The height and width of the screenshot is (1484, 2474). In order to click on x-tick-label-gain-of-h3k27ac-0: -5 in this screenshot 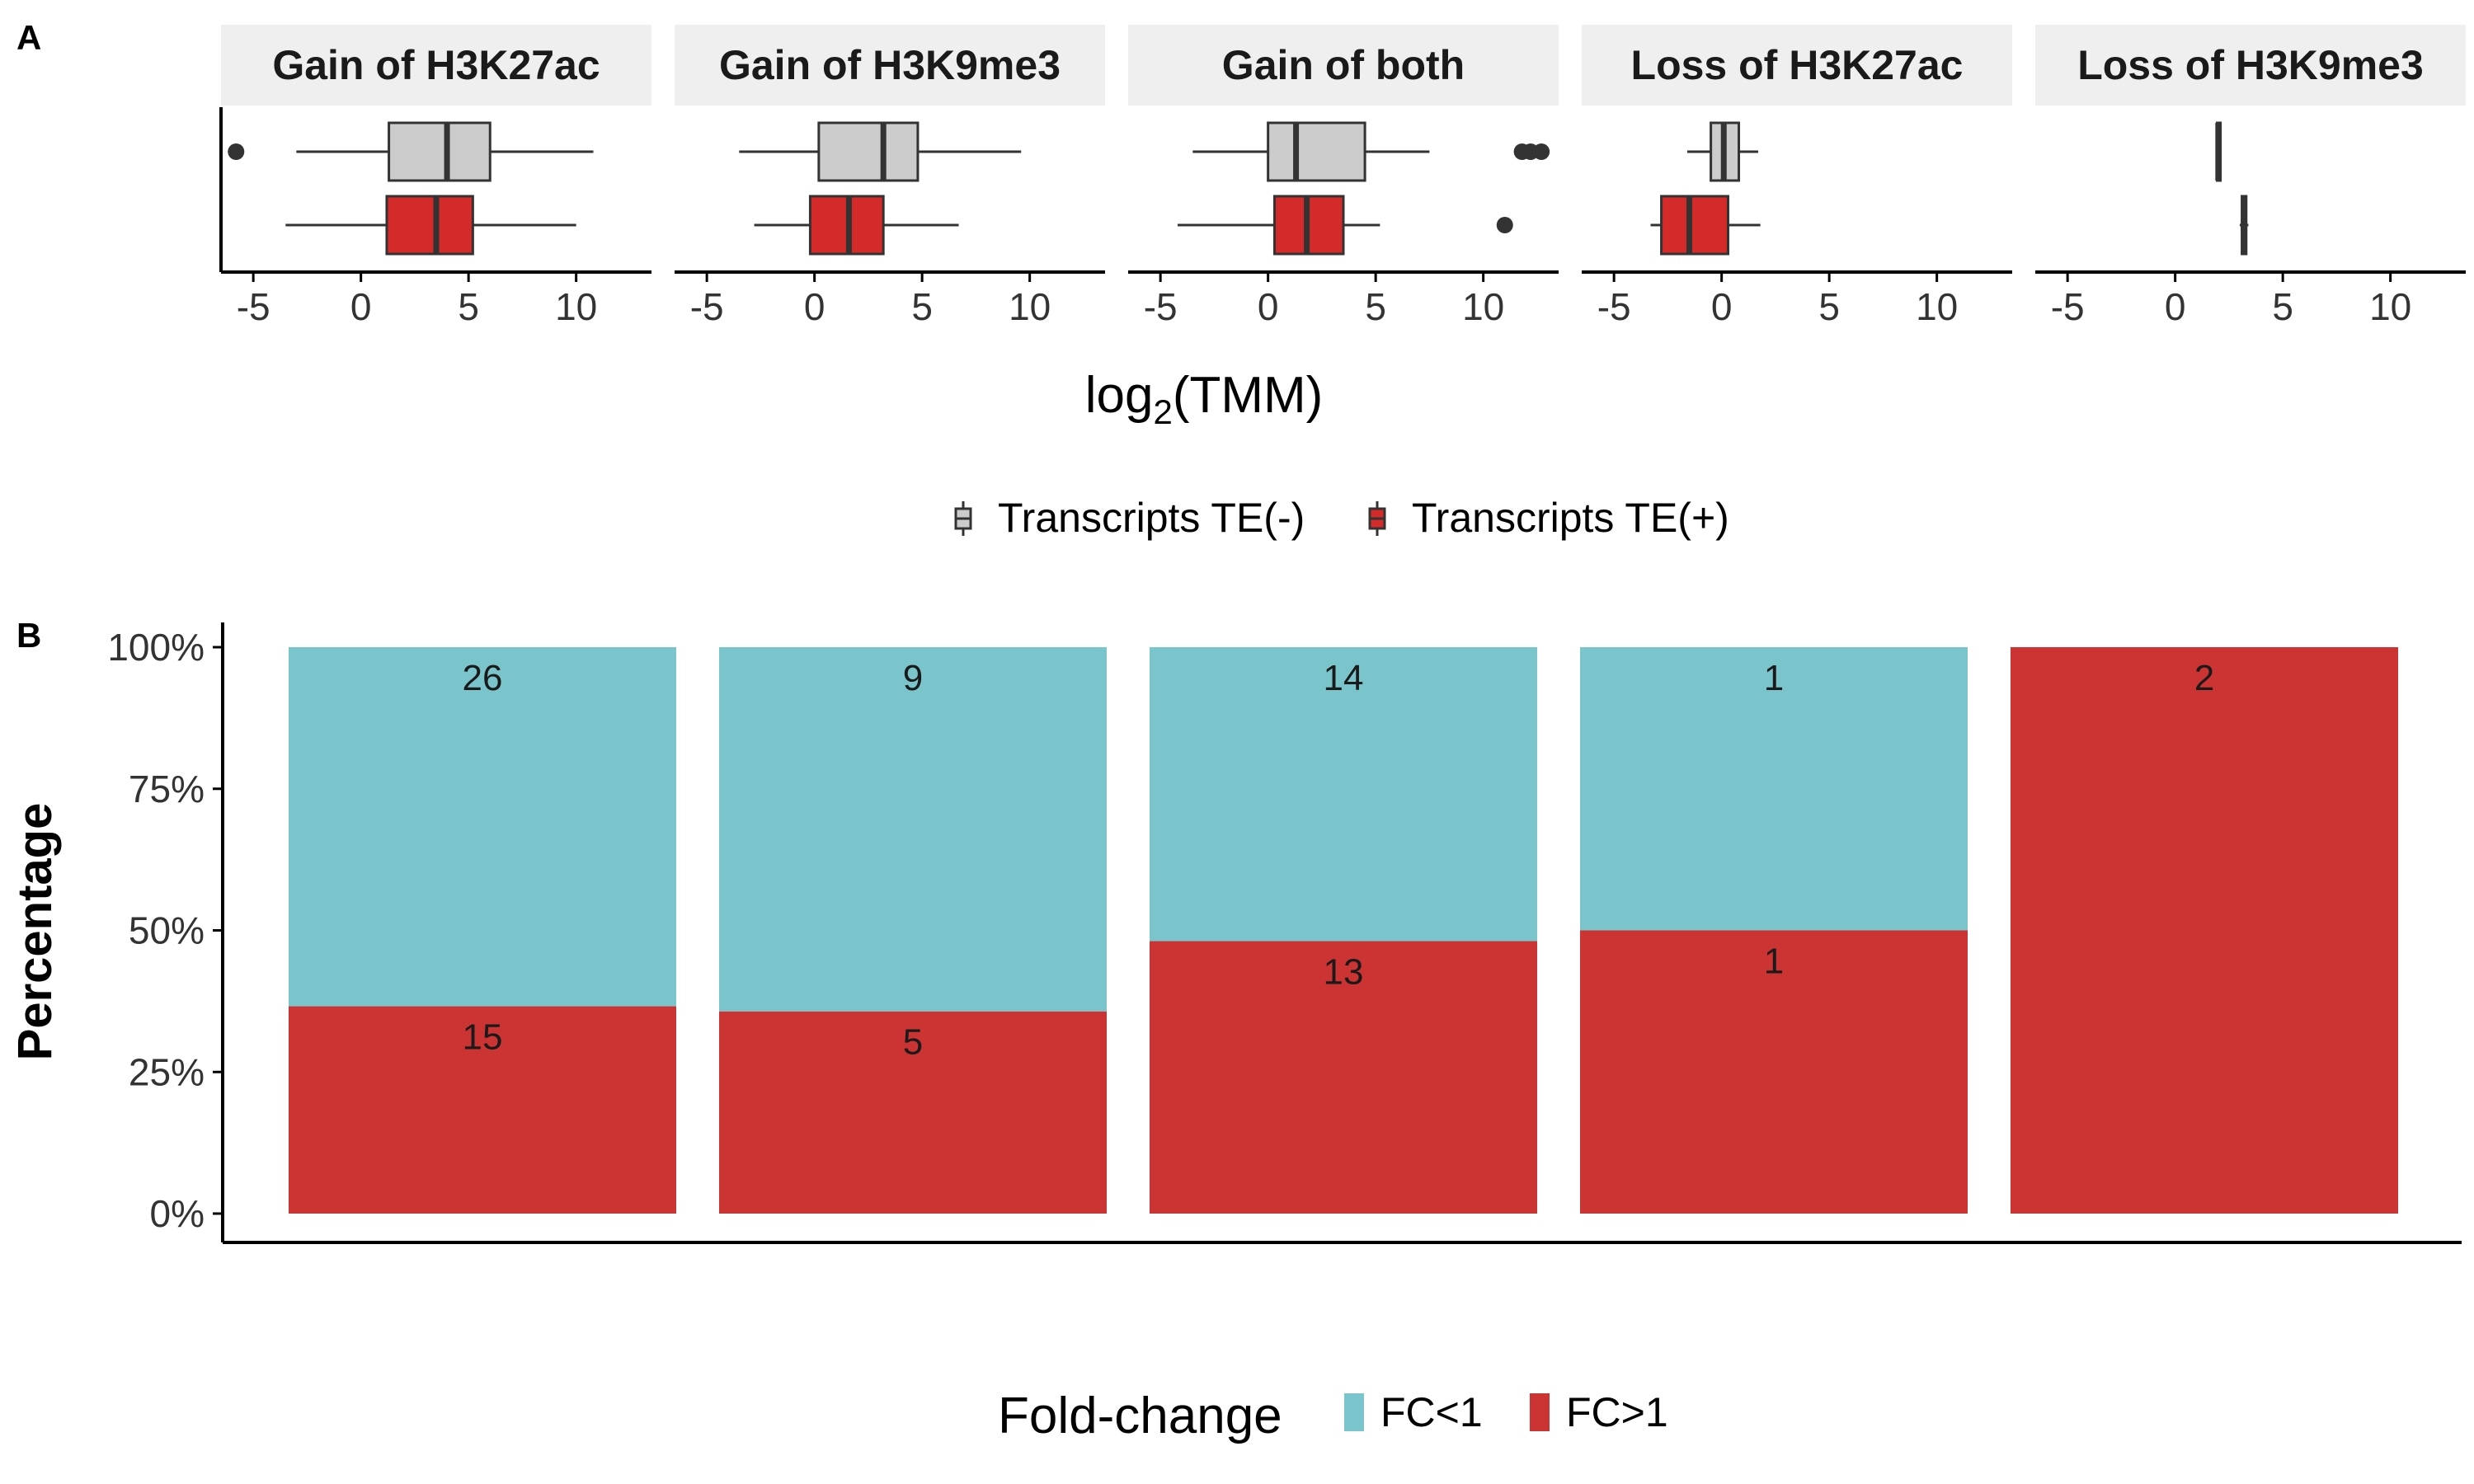, I will do `click(253, 306)`.